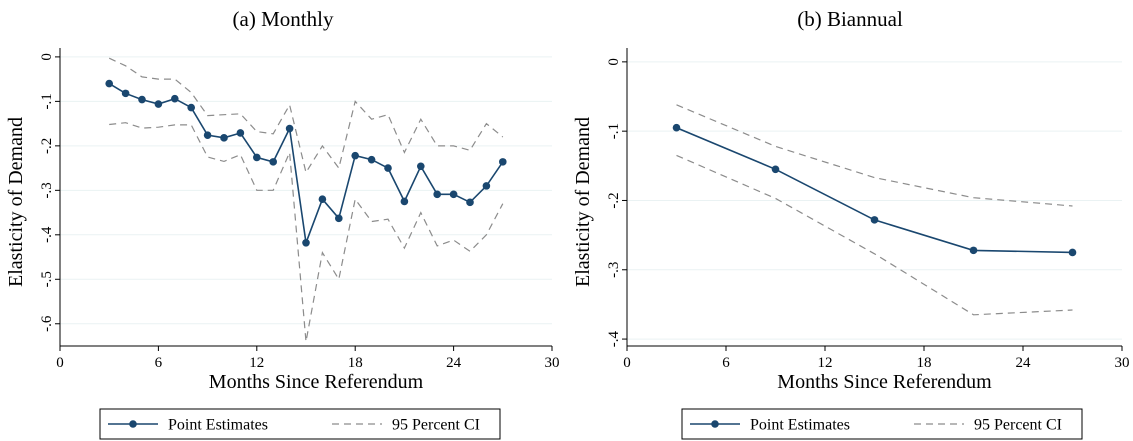  Describe the element at coordinates (850, 19) in the screenshot. I see `chart-title: (b) Biannual` at that location.